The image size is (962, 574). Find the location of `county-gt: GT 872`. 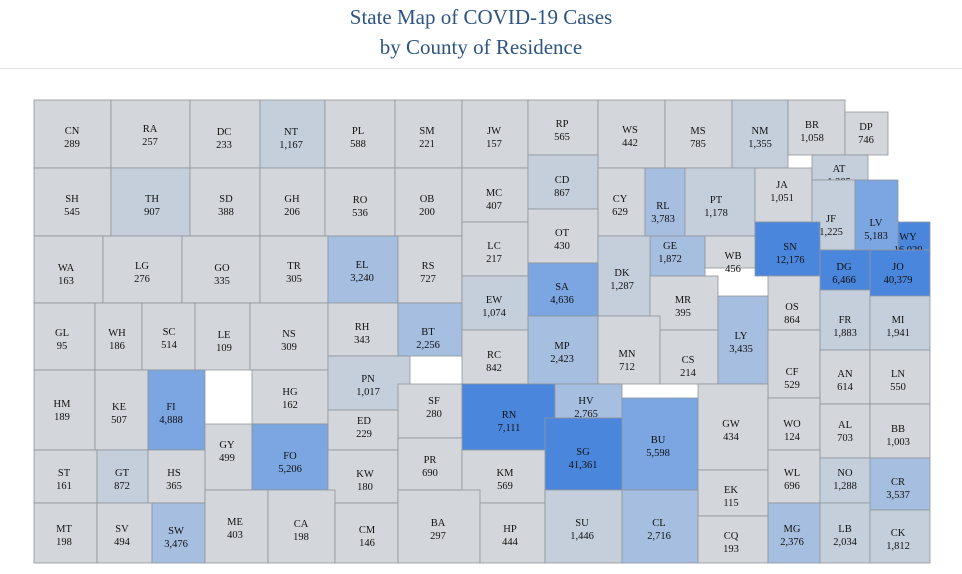

county-gt: GT 872 is located at coordinates (122, 476).